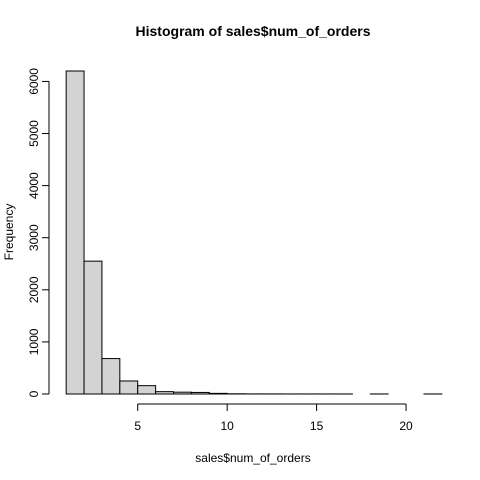 This screenshot has height=480, width=480. Describe the element at coordinates (34, 289) in the screenshot. I see `y-tick-label-2000: 2000` at that location.